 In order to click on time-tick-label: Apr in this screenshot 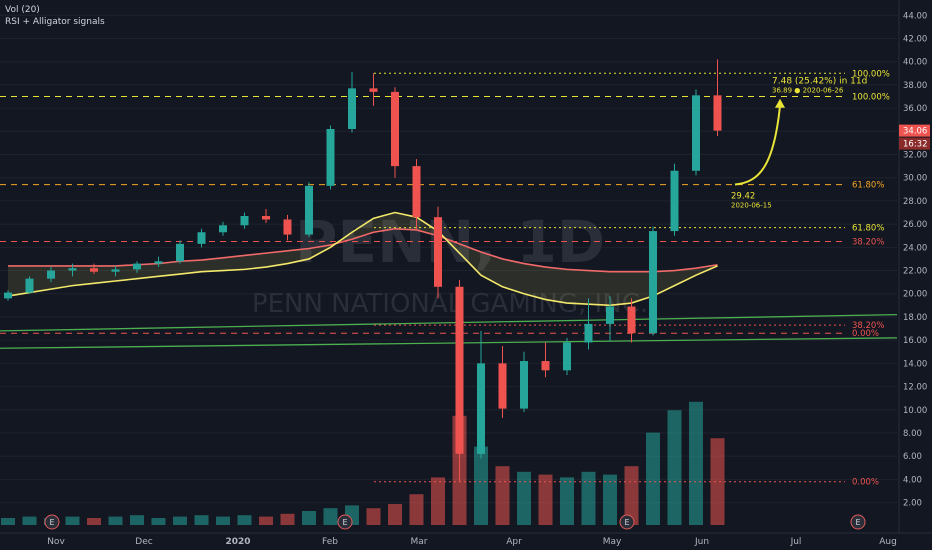, I will do `click(514, 542)`.